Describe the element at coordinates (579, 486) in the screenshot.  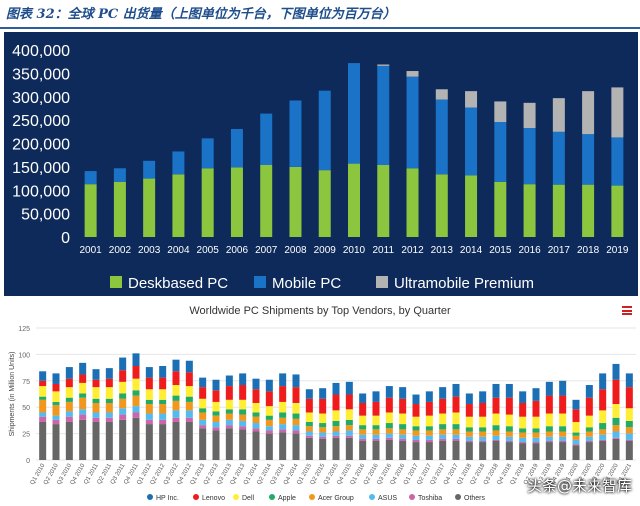
I see `watermark: 头条@未来智库` at that location.